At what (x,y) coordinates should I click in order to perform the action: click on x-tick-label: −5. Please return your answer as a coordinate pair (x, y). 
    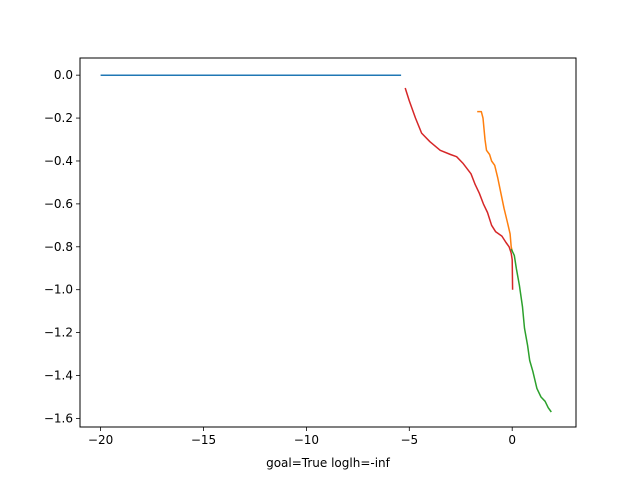
    Looking at the image, I should click on (409, 440).